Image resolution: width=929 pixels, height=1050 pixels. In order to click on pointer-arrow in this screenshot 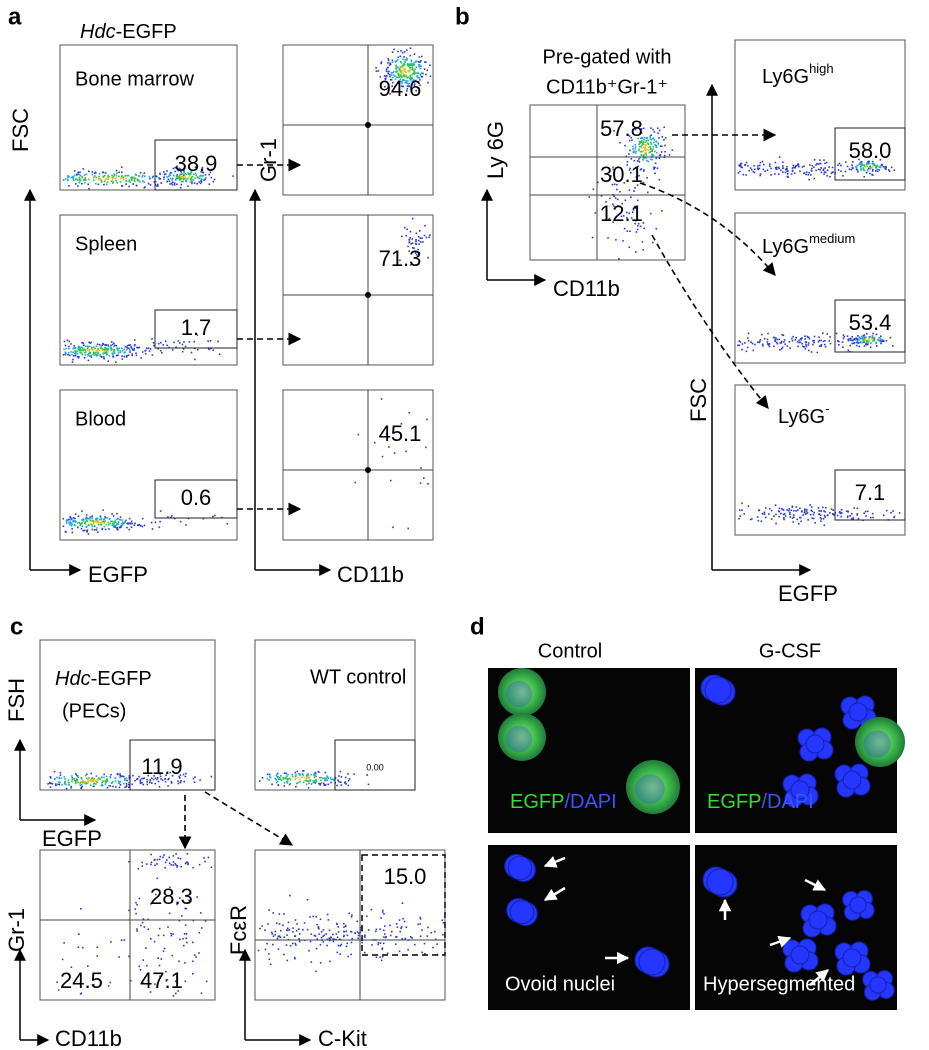, I will do `click(815, 885)`.